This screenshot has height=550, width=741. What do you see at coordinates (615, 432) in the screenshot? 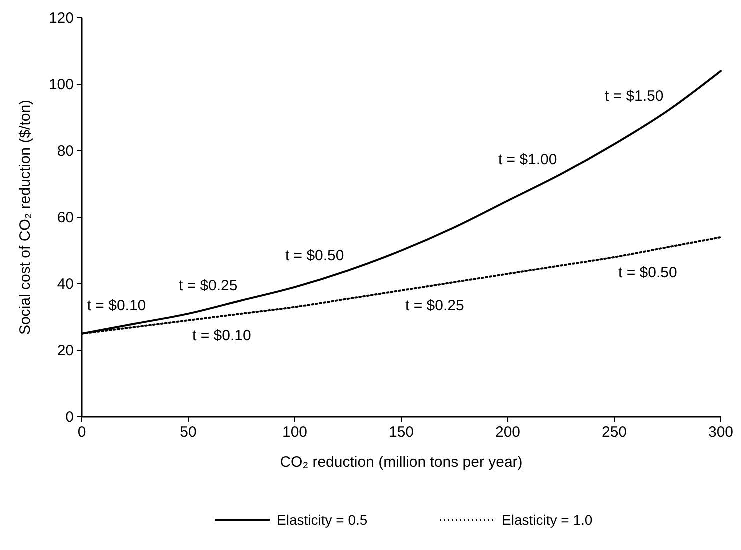
I see `x-tick-label: 250` at bounding box center [615, 432].